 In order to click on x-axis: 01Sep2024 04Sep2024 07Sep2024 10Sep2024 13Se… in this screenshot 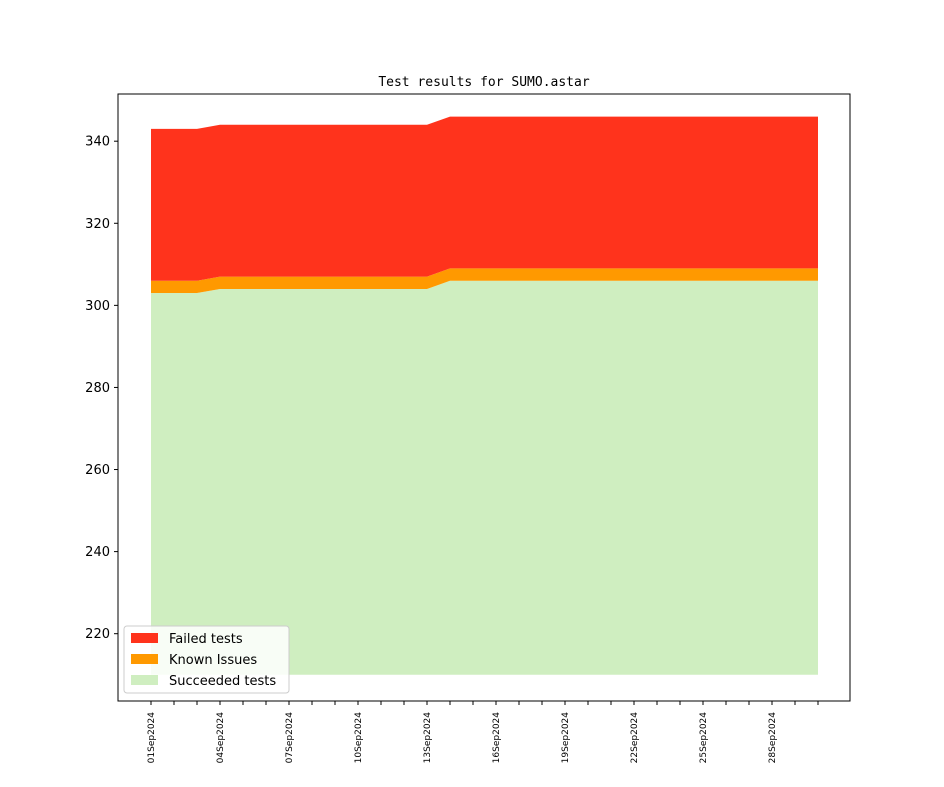, I will do `click(483, 732)`.